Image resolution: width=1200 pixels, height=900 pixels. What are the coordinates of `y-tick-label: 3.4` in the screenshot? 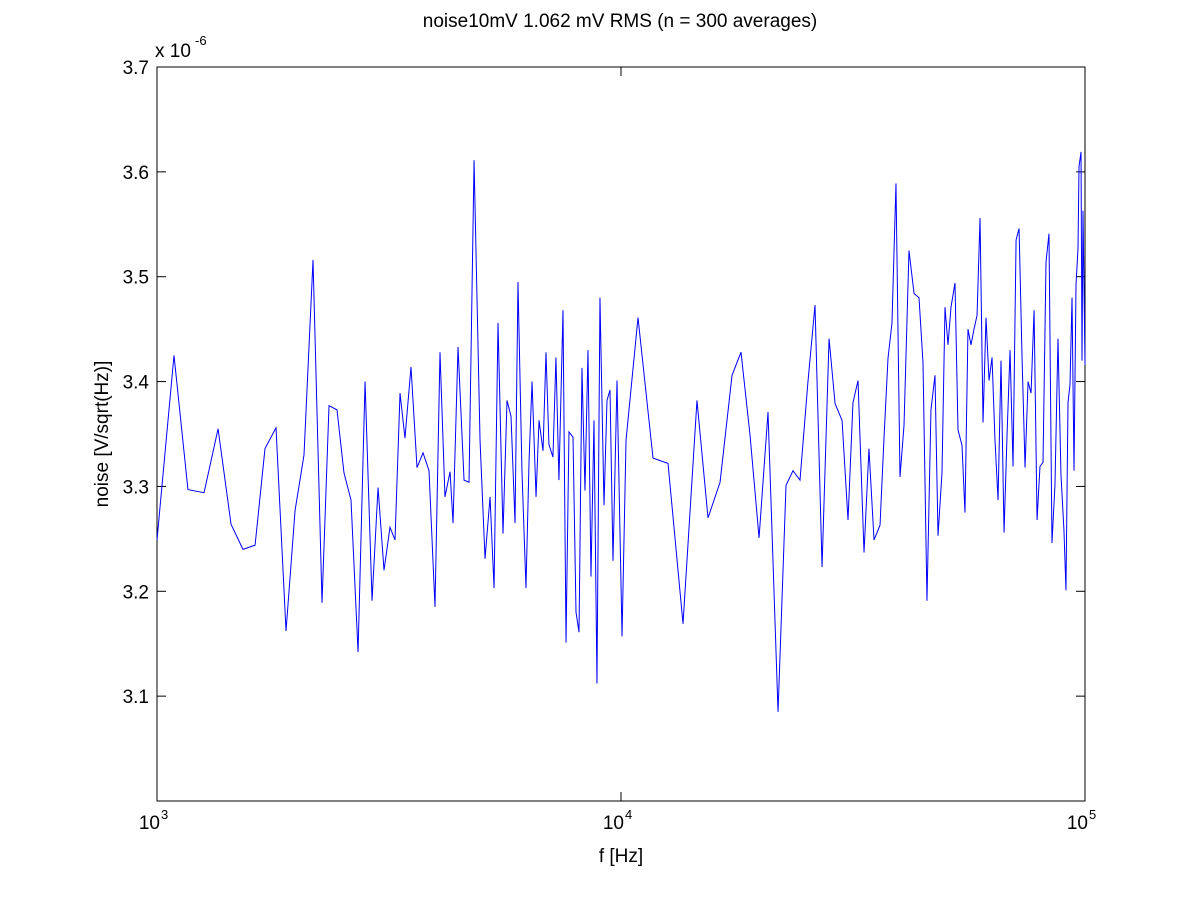 It's located at (136, 383).